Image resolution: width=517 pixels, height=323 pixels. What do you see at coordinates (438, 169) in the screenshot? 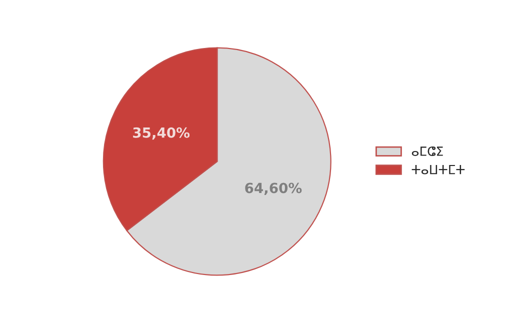
I see `legend-label: ⵜⴰⵡⵜⵎⵜ` at bounding box center [438, 169].